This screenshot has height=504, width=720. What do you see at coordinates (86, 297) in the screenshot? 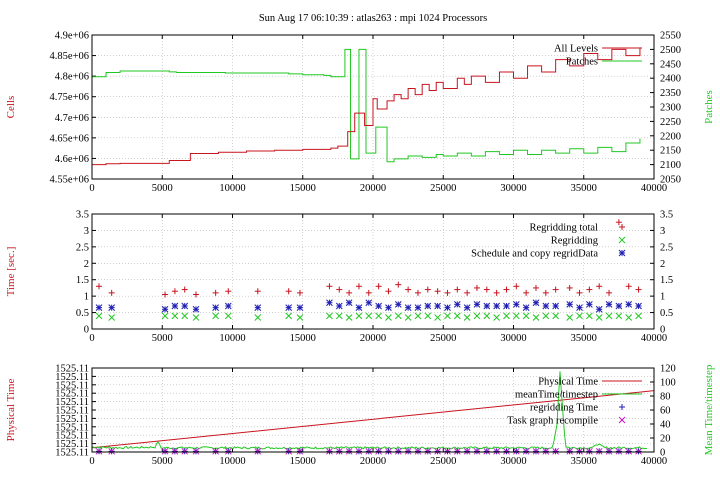
I see `y-tick-label: 1` at bounding box center [86, 297].